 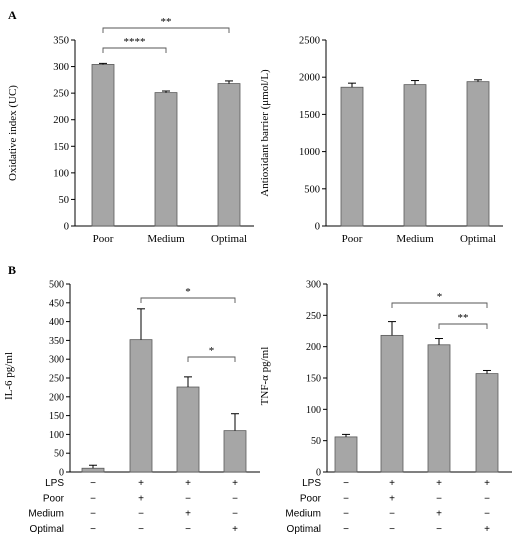 I want to click on chart4-y-tick-label: 50, so click(x=316, y=441).